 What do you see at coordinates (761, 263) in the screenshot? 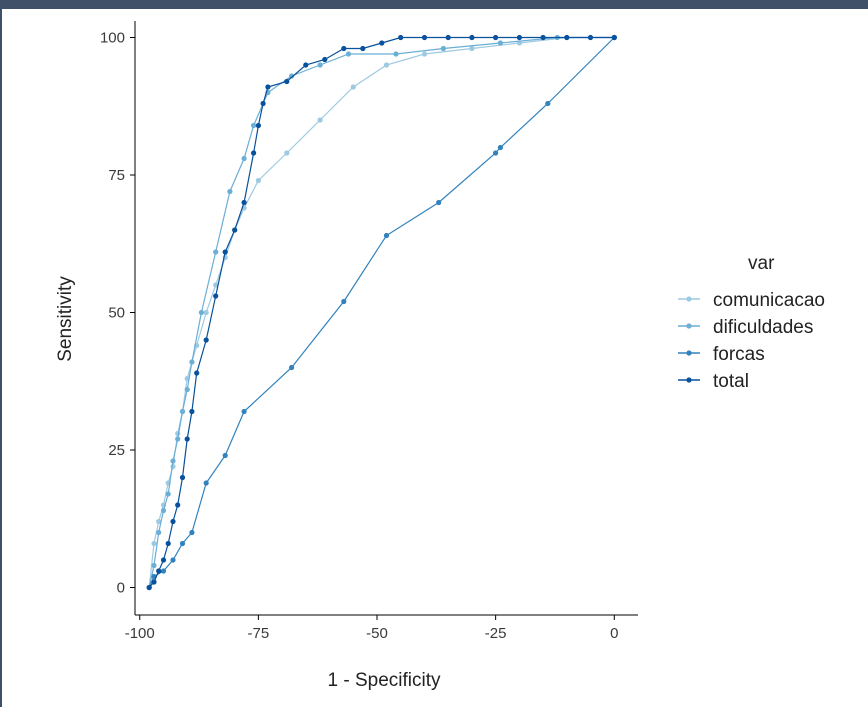
I see `legend-title: var` at bounding box center [761, 263].